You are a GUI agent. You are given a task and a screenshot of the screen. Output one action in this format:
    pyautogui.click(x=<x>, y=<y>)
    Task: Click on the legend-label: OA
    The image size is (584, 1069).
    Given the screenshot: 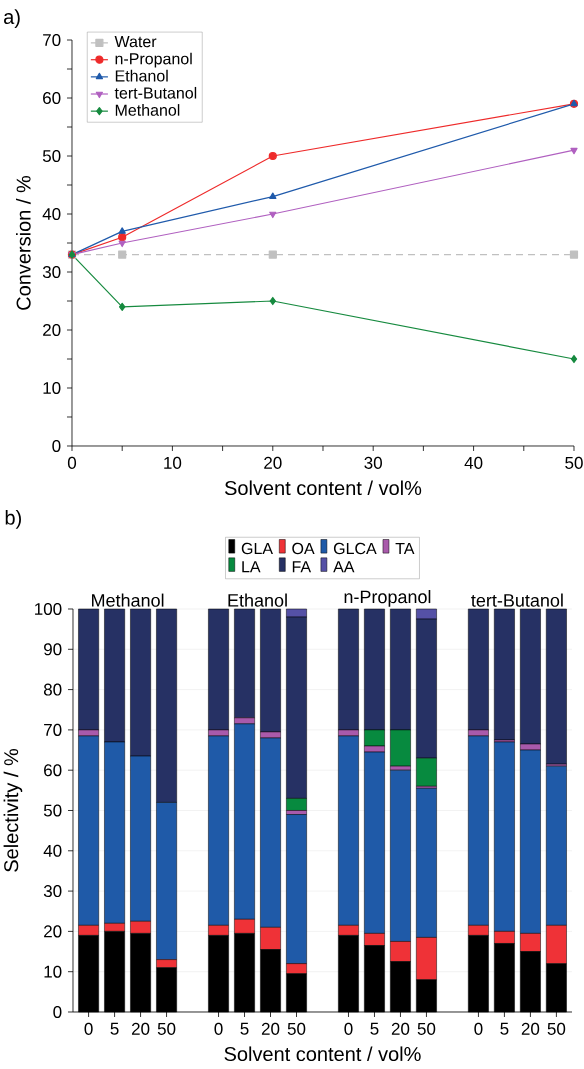 What is the action you would take?
    pyautogui.click(x=303, y=548)
    